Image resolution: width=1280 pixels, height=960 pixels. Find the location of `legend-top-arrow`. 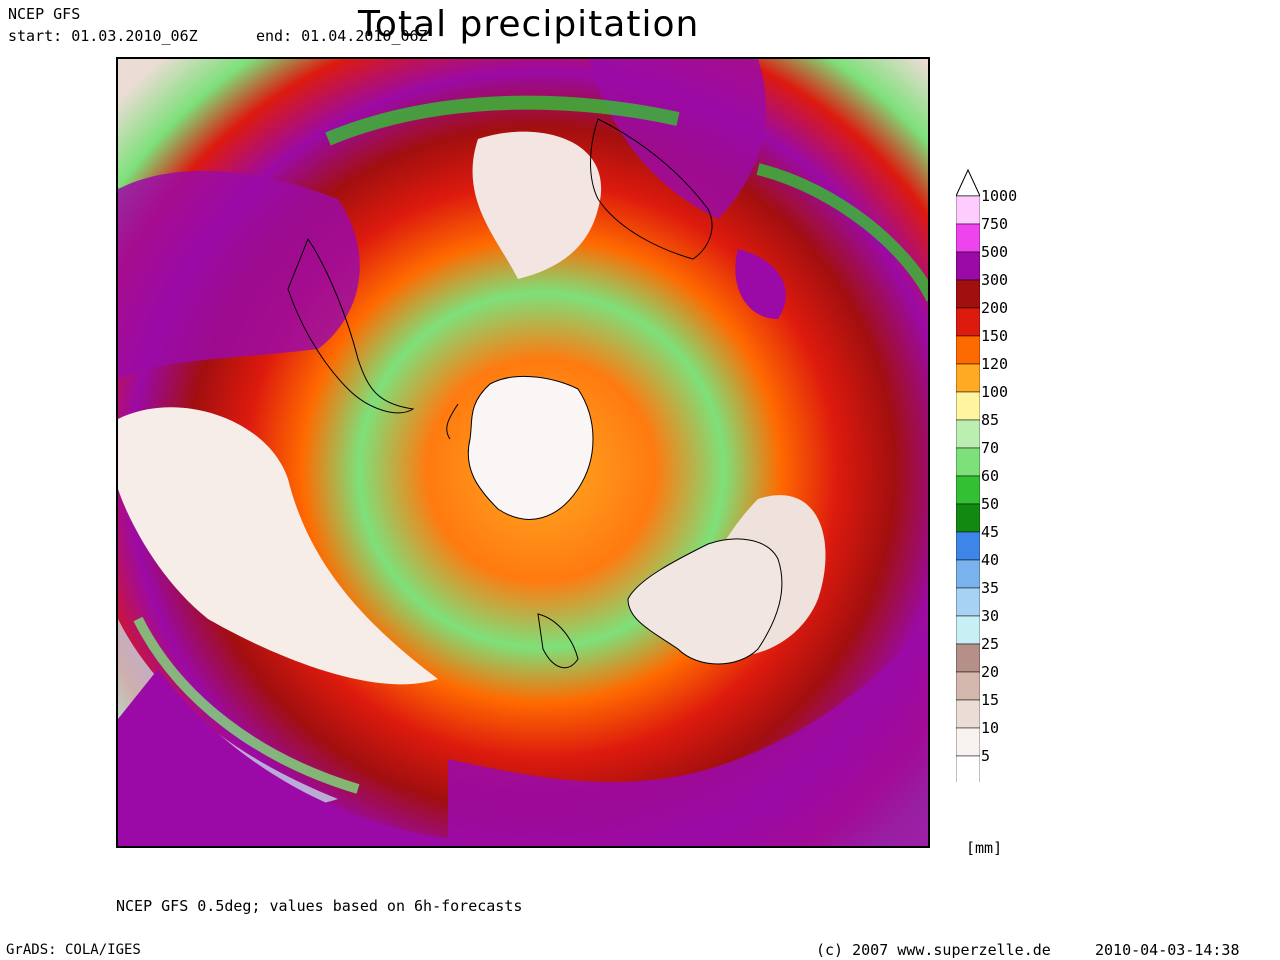

legend-top-arrow is located at coordinates (968, 182).